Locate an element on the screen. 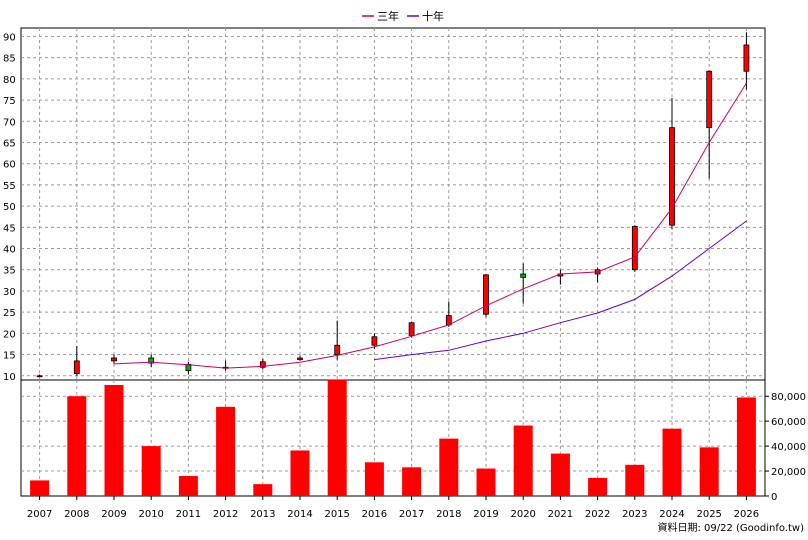  legend-label-10y: 十年 is located at coordinates (433, 16).